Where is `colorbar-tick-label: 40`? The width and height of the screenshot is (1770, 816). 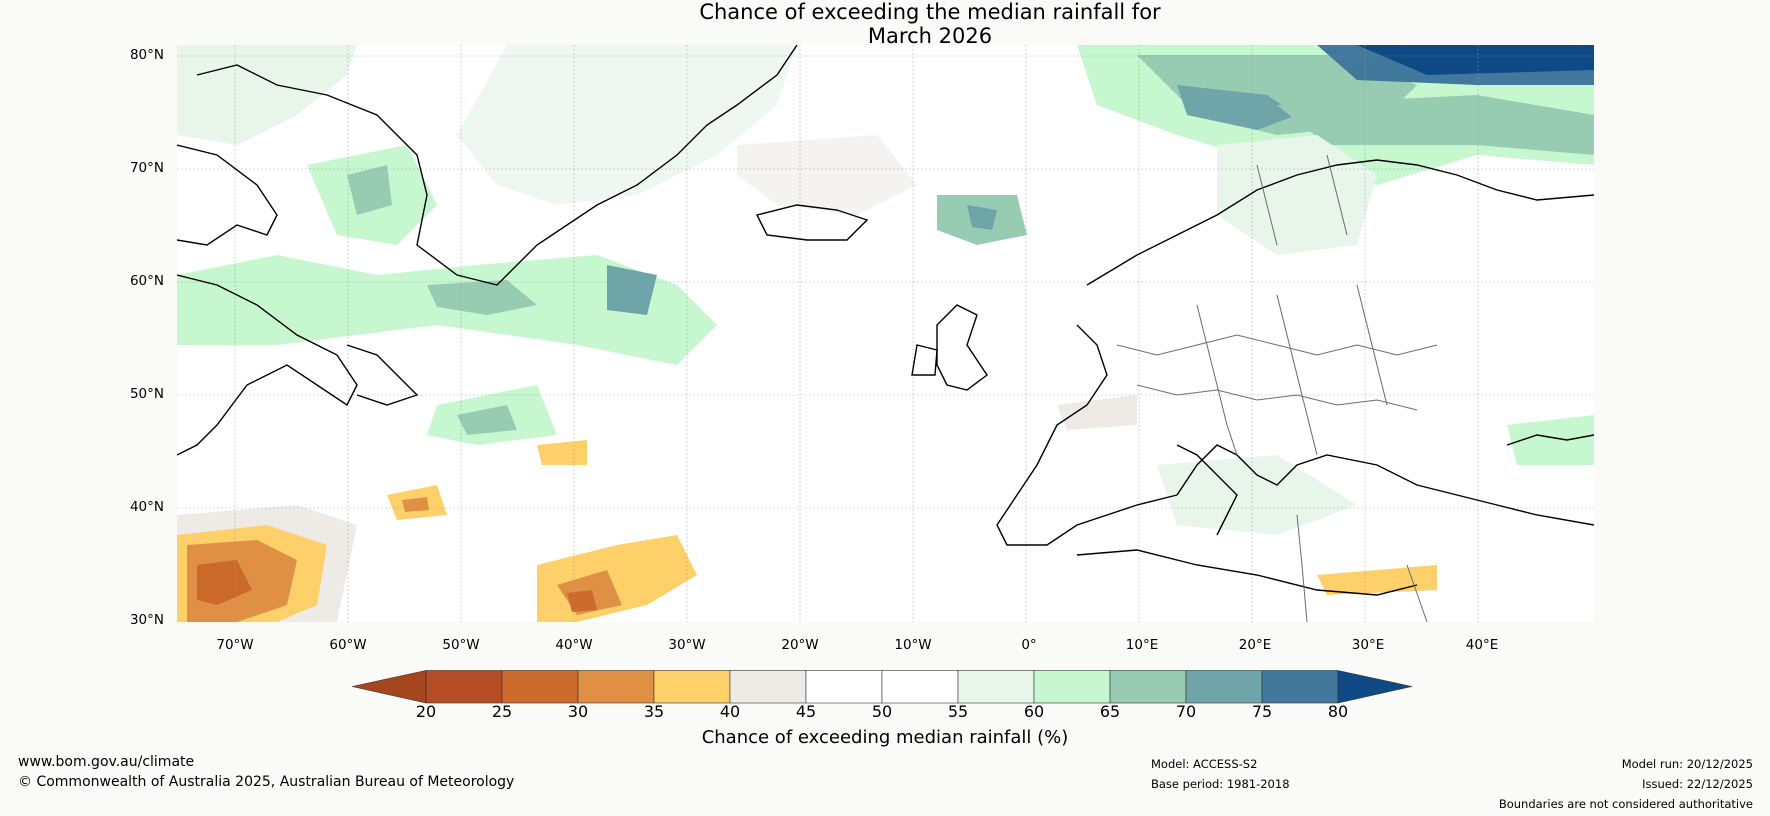
colorbar-tick-label: 40 is located at coordinates (730, 711).